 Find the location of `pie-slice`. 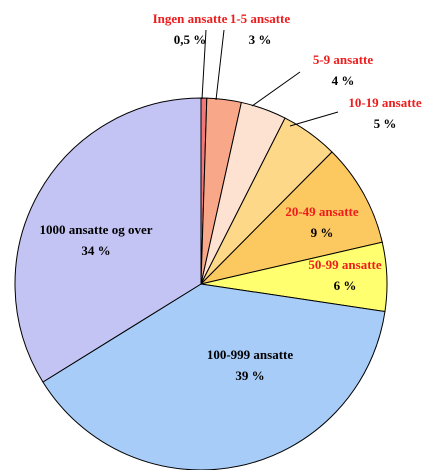

pie-slice is located at coordinates (291, 218).